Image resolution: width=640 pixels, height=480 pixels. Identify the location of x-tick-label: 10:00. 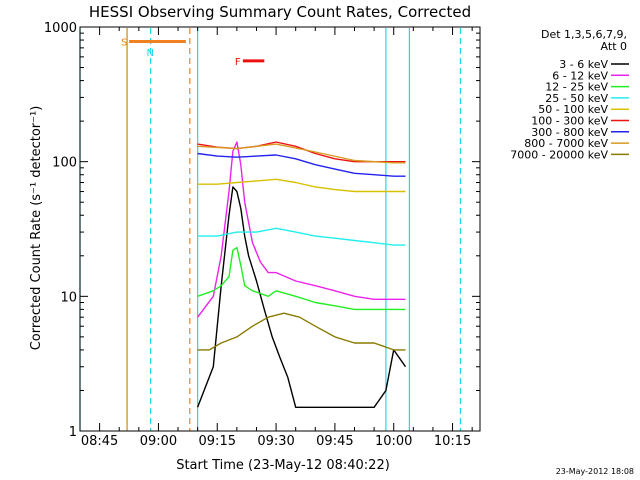
(393, 441).